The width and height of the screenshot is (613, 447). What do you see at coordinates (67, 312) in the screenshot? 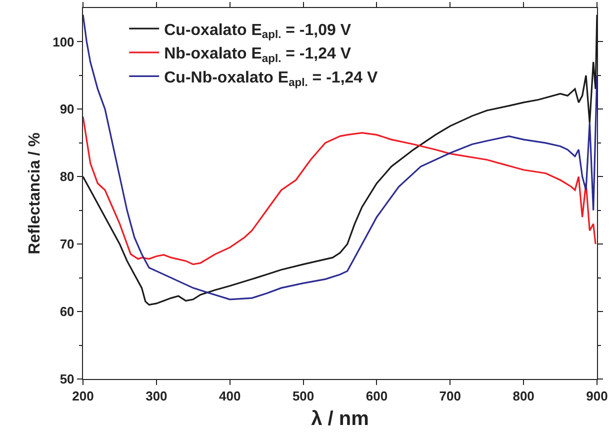
I see `y-tick-label: 60` at bounding box center [67, 312].